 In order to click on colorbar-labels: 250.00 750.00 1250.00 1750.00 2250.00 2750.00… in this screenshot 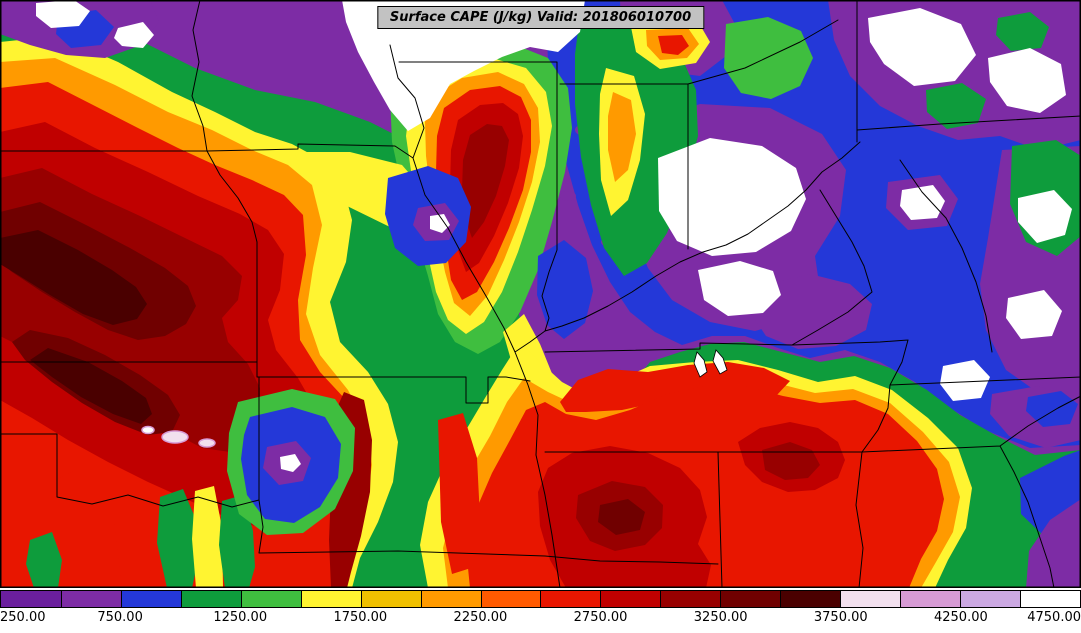, I will do `click(540, 621)`.